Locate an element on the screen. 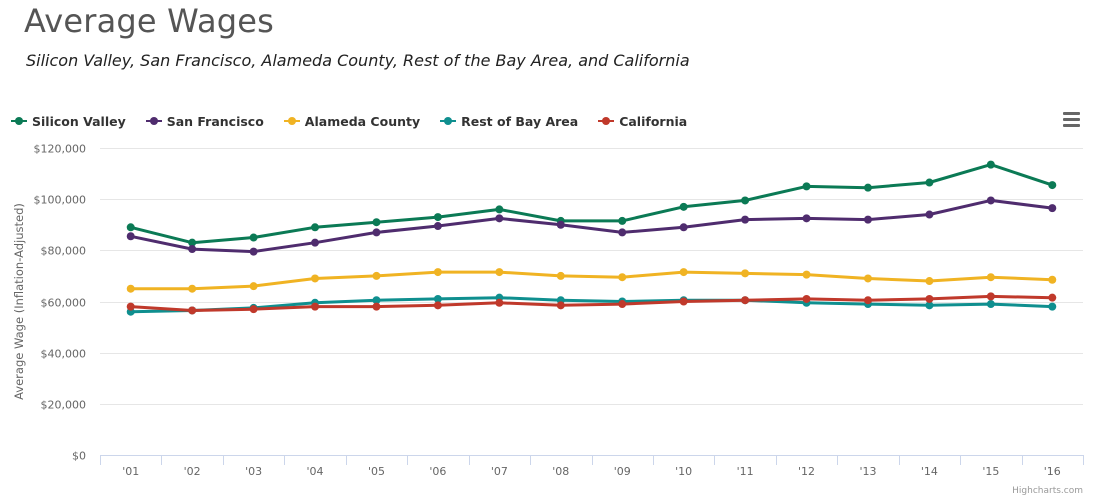 The height and width of the screenshot is (502, 1093). y-tick-label: $40,000 is located at coordinates (64, 354).